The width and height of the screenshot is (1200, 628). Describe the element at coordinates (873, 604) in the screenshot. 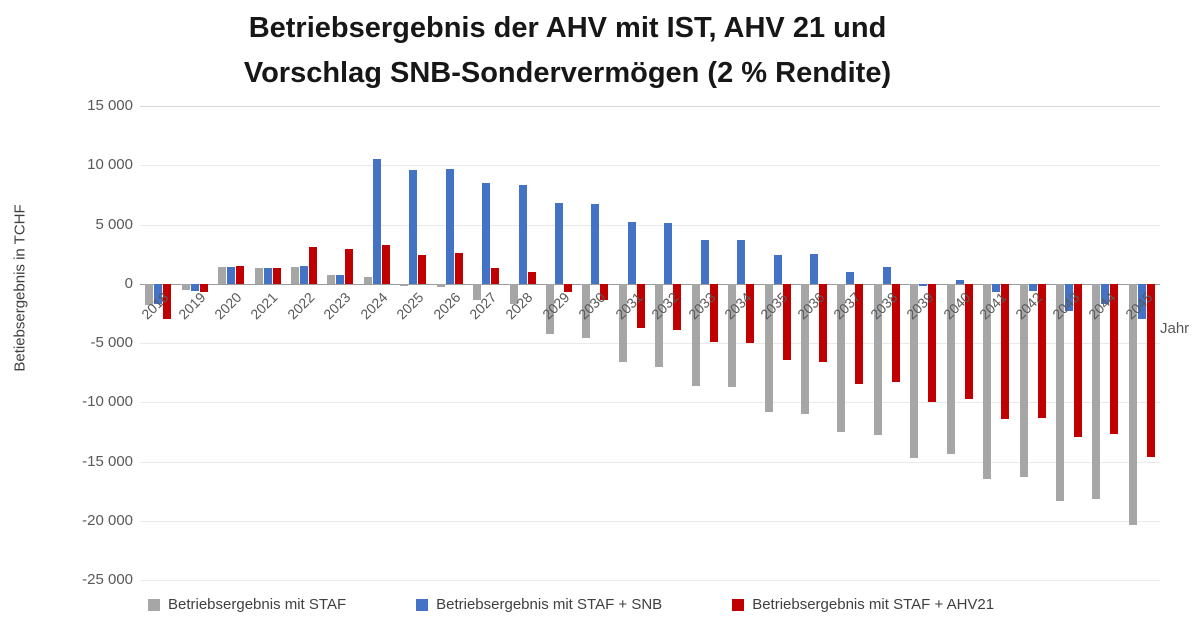

I see `legend-label-staf-ahv21: Betriebsergebnis mit STAF + AHV21` at that location.